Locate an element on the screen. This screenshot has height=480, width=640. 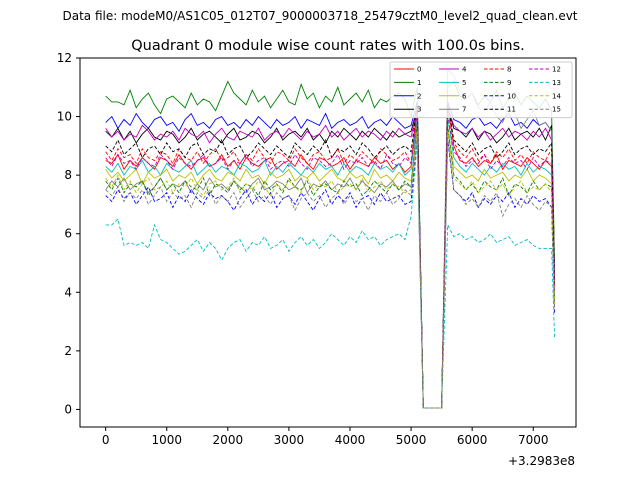
y-axis: 0 2 4 6 8 10 12 is located at coordinates (68, 233).